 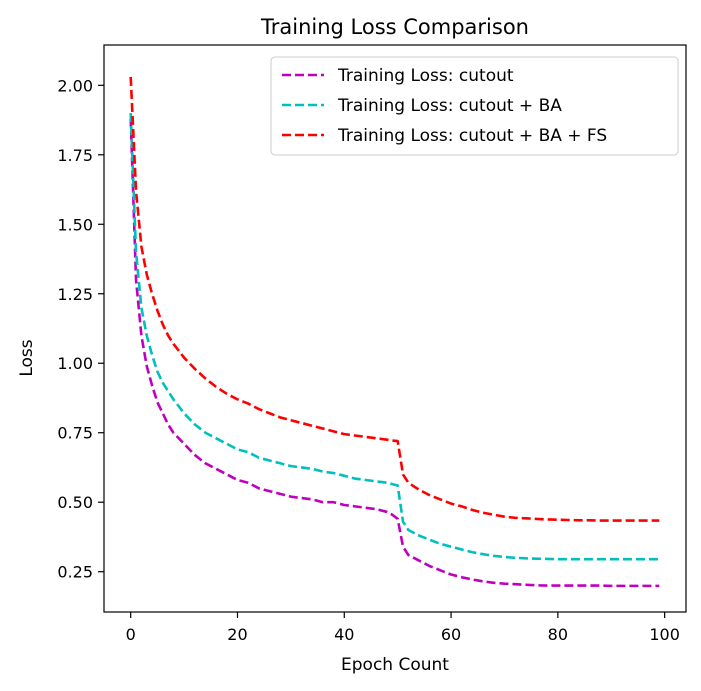 I want to click on y-tick-label: 0.75, so click(x=75, y=433).